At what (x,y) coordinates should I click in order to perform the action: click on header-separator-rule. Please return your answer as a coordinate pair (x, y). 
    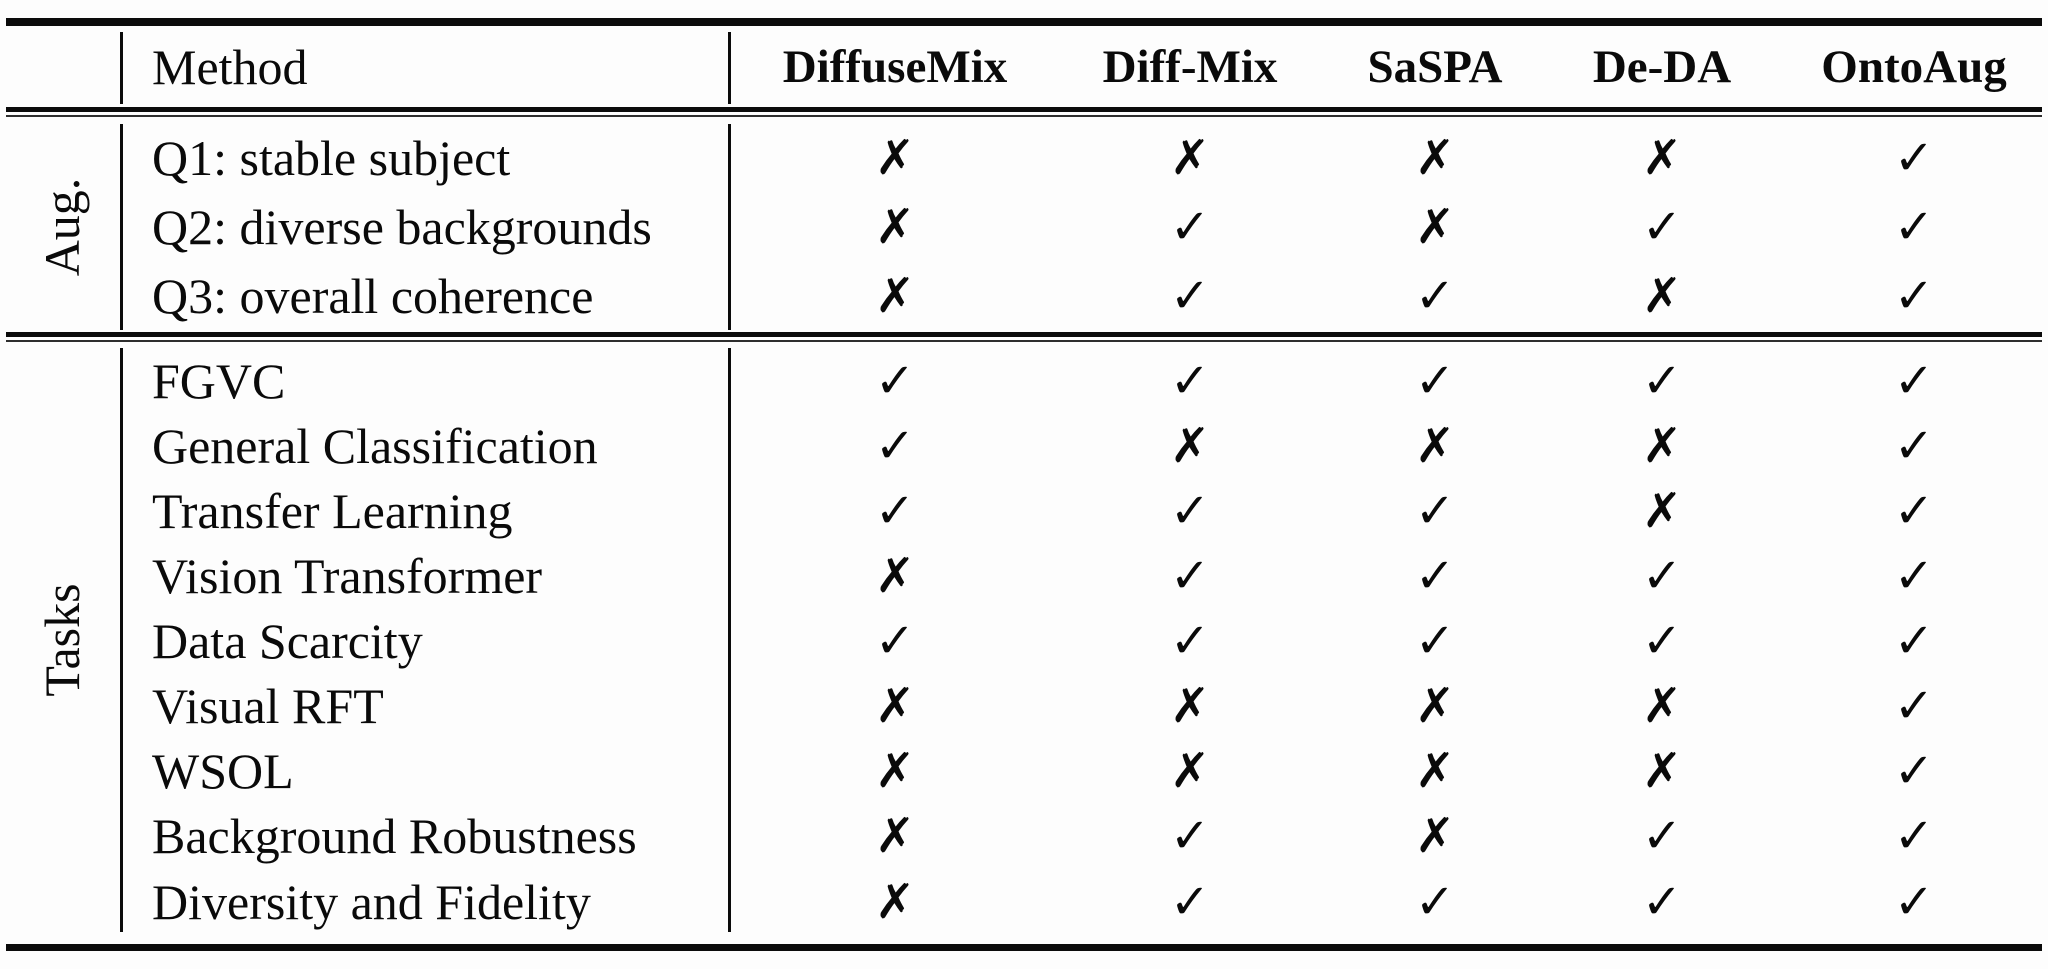
    Looking at the image, I should click on (1024, 109).